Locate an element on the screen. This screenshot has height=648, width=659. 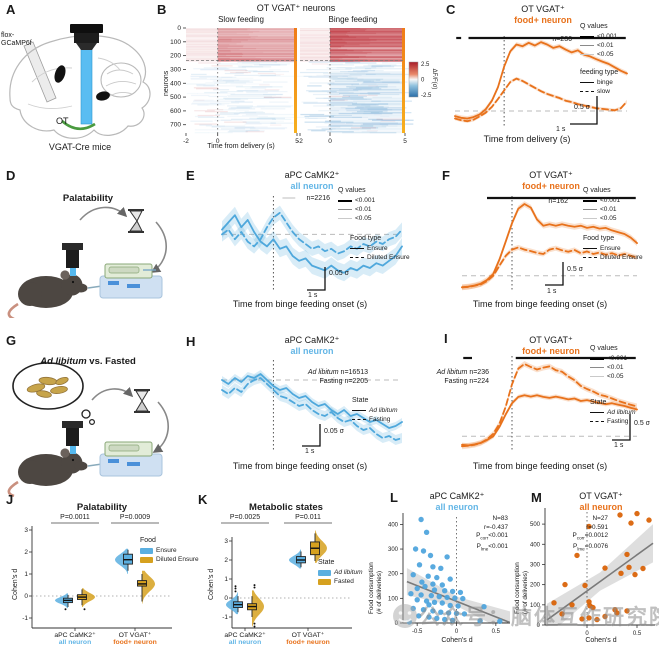
heatmap-binge: -2 0 5 is located at coordinates (355, 86).